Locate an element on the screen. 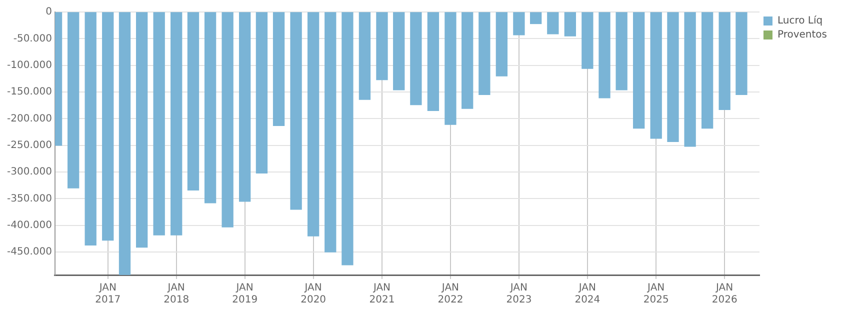 This screenshot has height=313, width=851. y-tick-label: -50.000 is located at coordinates (32, 38).